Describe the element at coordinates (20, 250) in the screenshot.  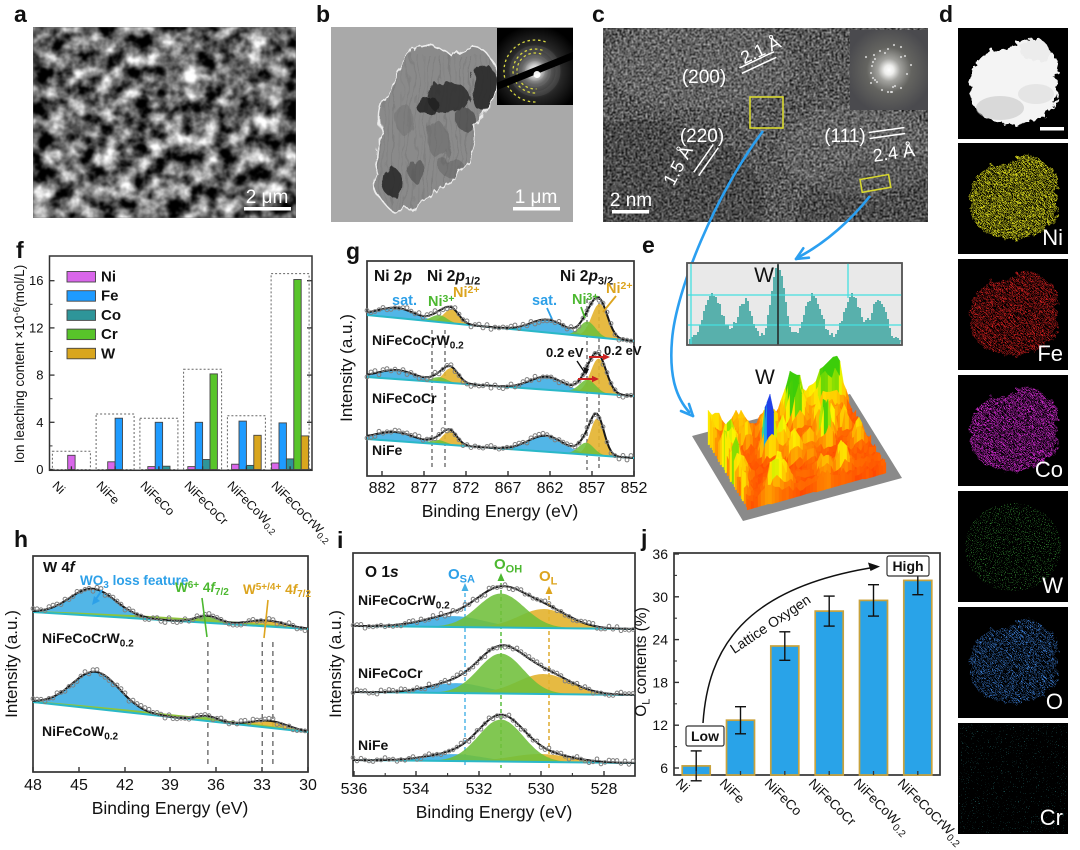
I see `svg-text: f` at that location.